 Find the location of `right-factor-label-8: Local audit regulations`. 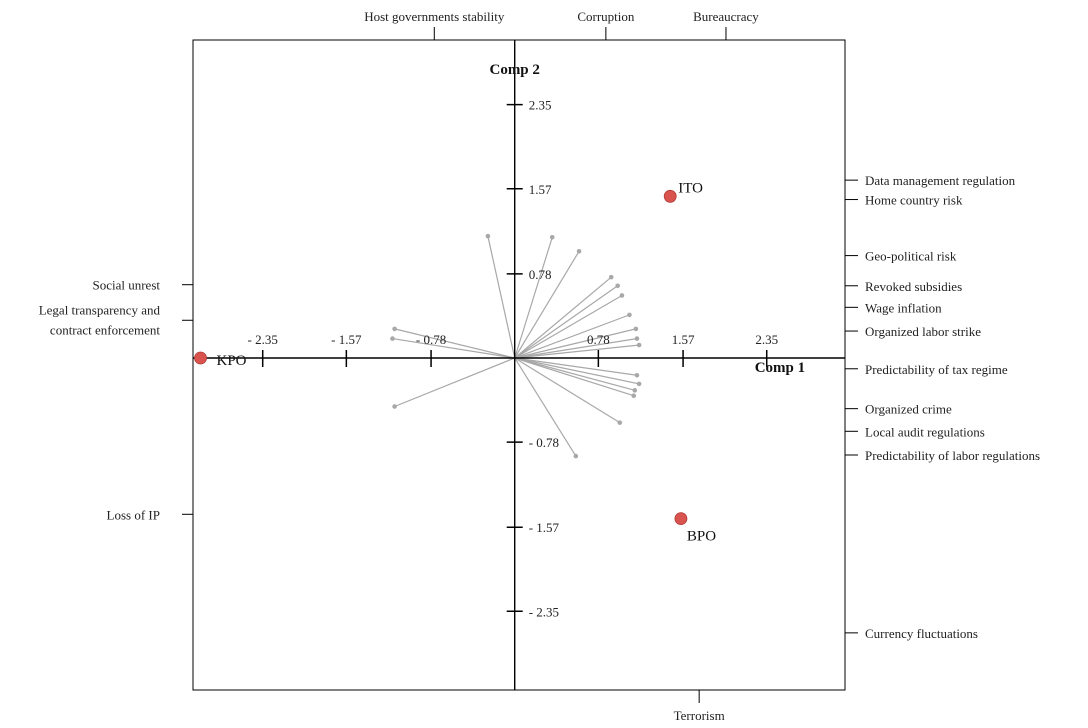

right-factor-label-8: Local audit regulations is located at coordinates (925, 431).